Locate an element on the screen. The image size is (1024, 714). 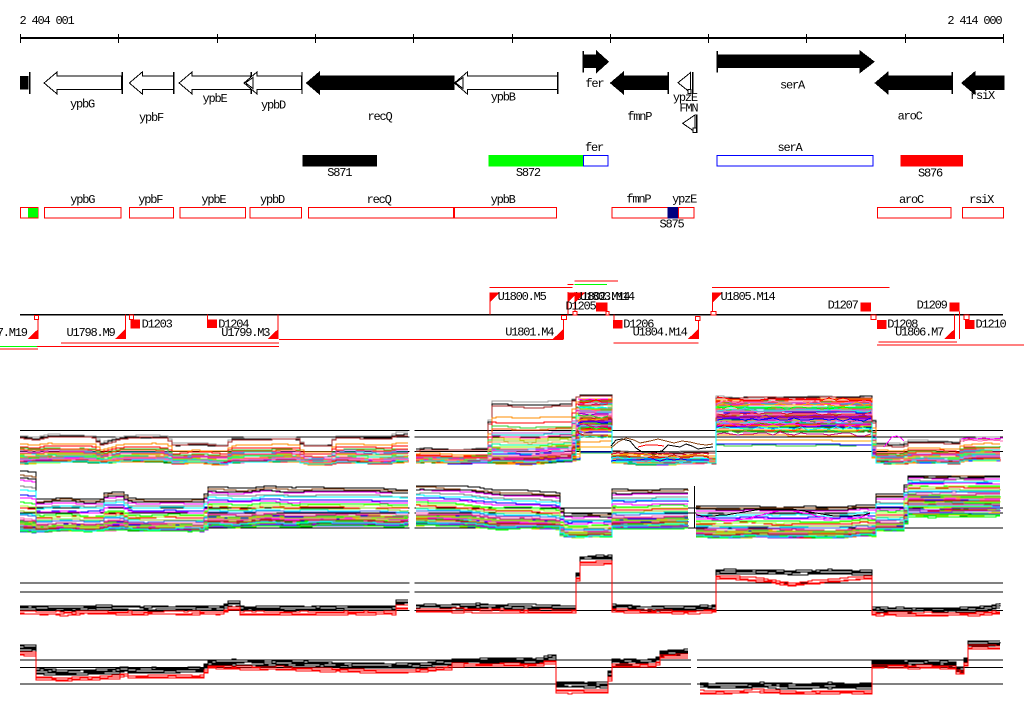
svg-text: U1799.M3 is located at coordinates (245, 333).